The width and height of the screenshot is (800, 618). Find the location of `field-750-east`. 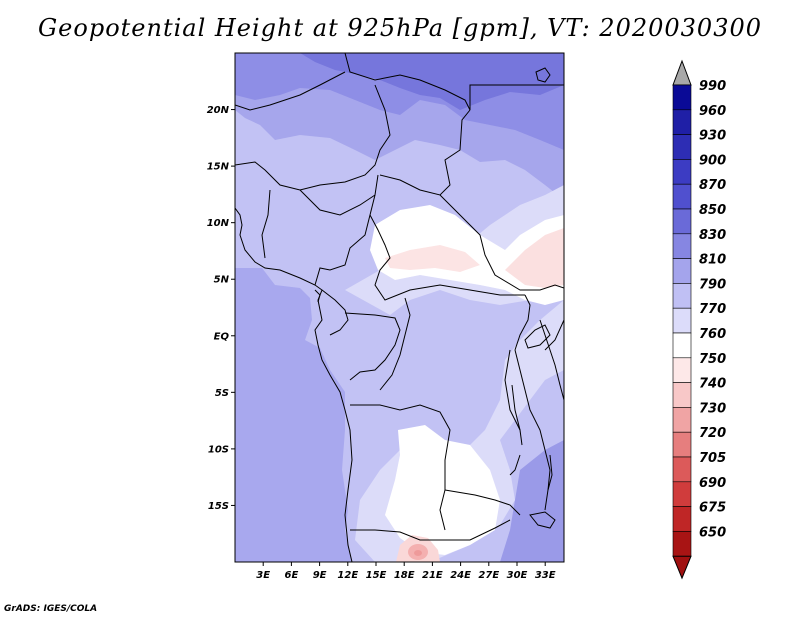

field-750-east is located at coordinates (534, 258).